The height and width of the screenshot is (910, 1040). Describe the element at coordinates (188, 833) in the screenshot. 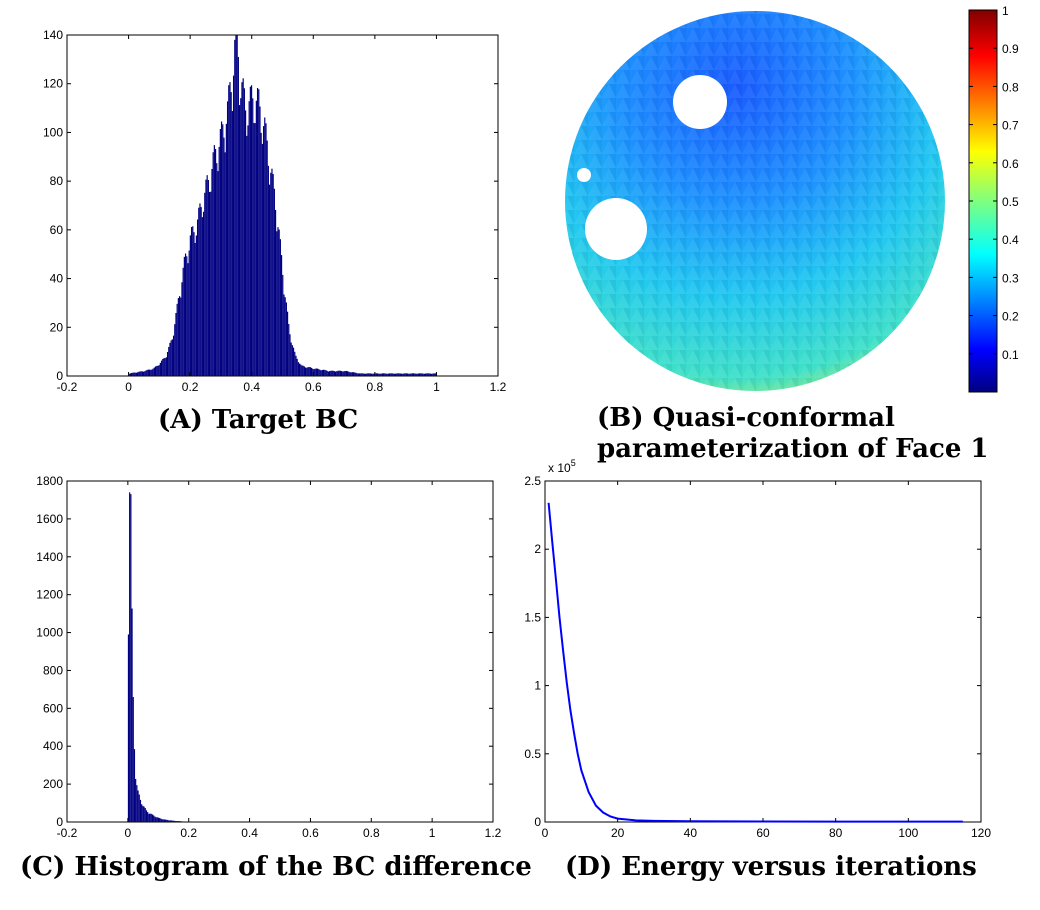

I see `panel-c-xtick-label: 0.2` at that location.